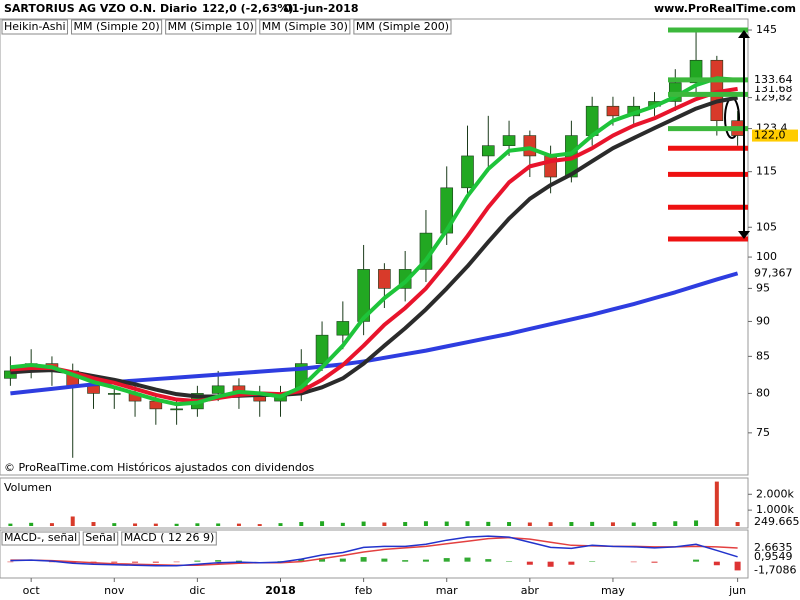 The height and width of the screenshot is (600, 800). What do you see at coordinates (247, 8) in the screenshot?
I see `last-price: 122,0 (-2,63%)` at bounding box center [247, 8].